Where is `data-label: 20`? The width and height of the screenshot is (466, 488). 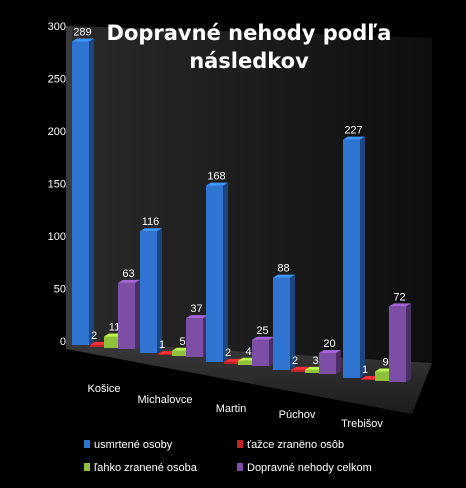
data-label: 20 is located at coordinates (329, 344).